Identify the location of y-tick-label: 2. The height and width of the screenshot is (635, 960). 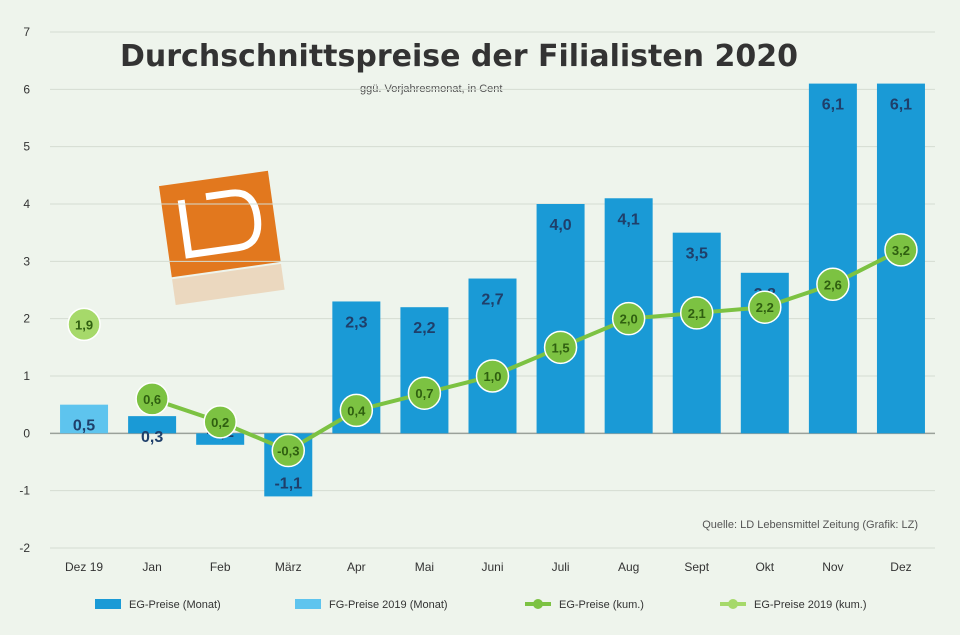
(26, 319).